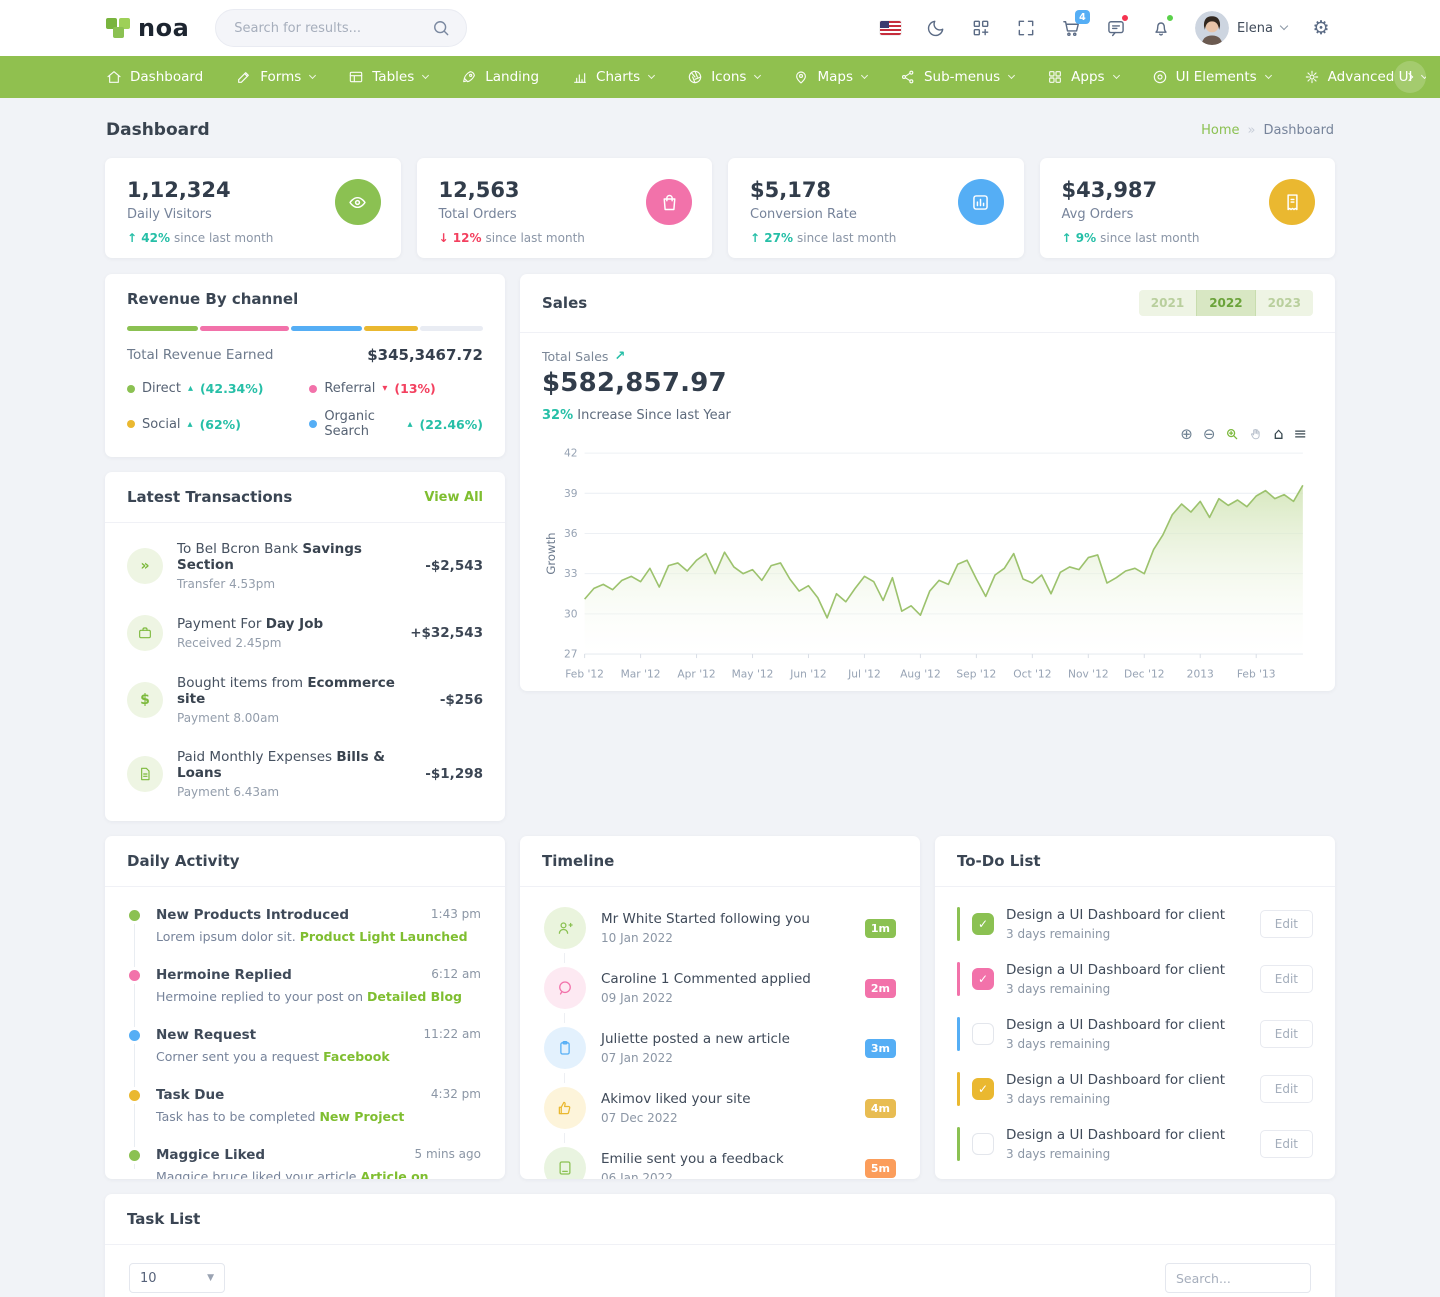 The width and height of the screenshot is (1440, 1297). What do you see at coordinates (1220, 130) in the screenshot?
I see `breadcrumb-home-link: Home` at bounding box center [1220, 130].